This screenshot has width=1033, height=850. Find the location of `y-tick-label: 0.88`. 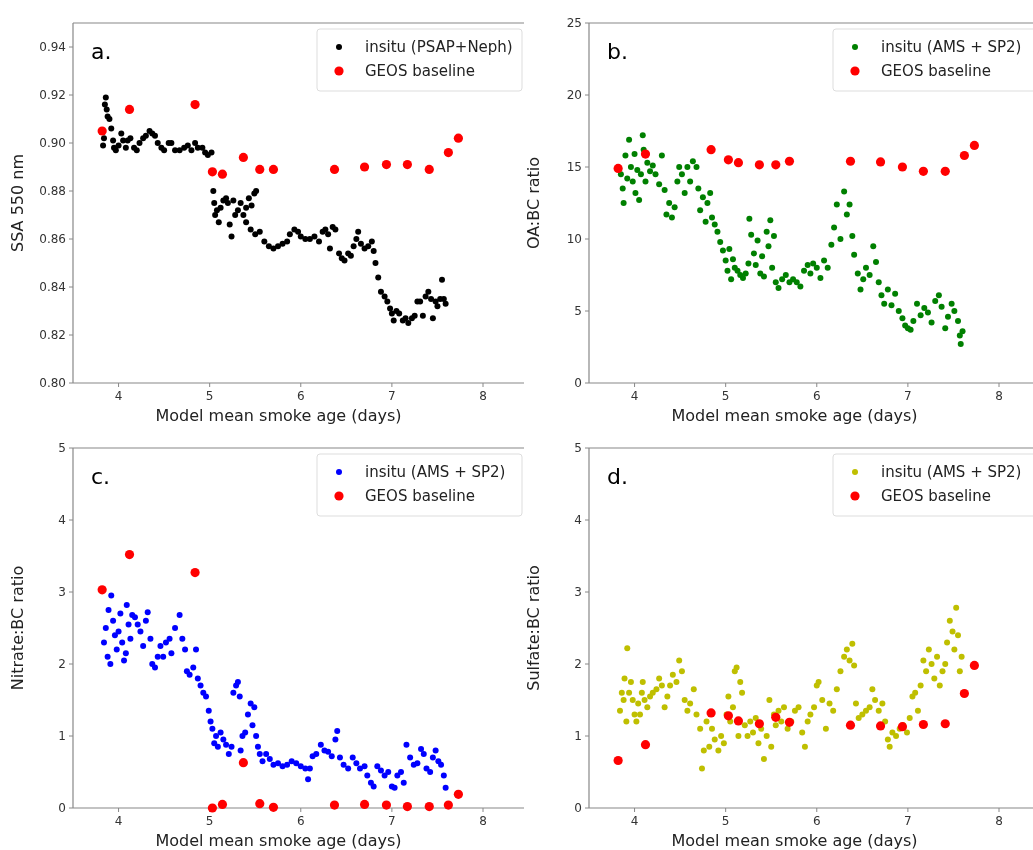

y-tick-label: 0.88 is located at coordinates (52, 191).